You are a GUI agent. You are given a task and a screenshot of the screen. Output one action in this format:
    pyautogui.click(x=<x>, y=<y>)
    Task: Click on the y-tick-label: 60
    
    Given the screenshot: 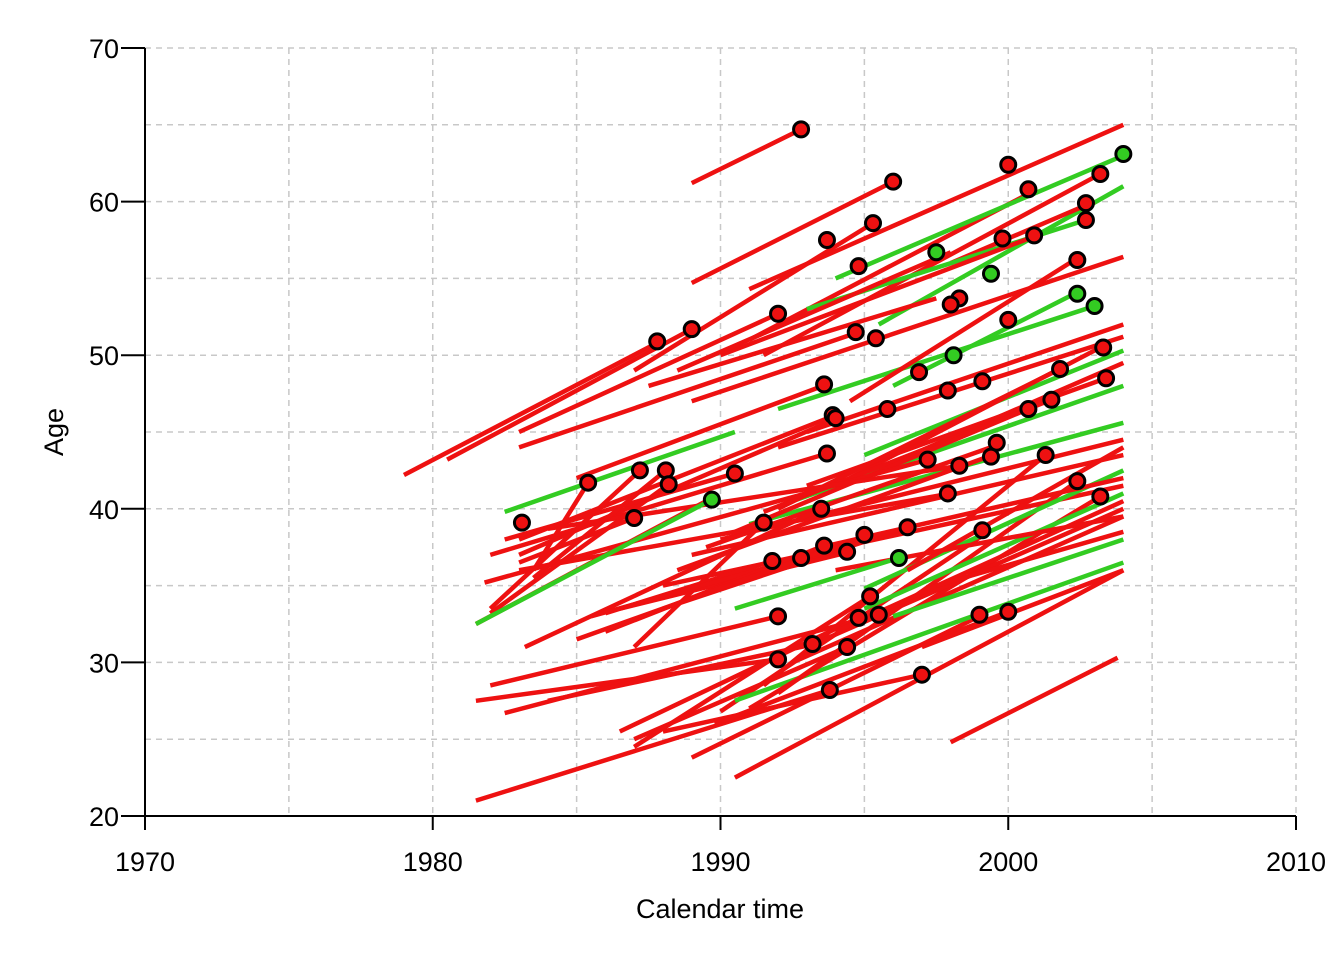 What is the action you would take?
    pyautogui.click(x=104, y=203)
    